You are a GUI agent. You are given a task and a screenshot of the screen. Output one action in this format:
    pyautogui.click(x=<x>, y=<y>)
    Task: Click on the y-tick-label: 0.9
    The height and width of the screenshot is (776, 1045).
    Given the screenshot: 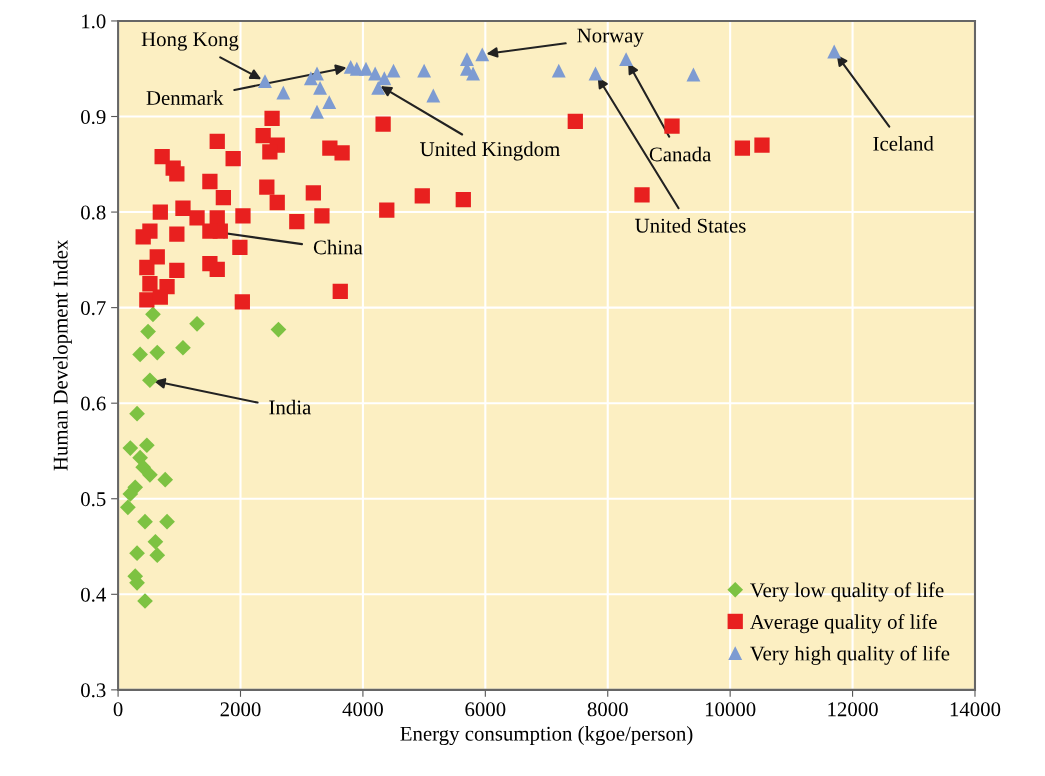 What is the action you would take?
    pyautogui.click(x=93, y=117)
    